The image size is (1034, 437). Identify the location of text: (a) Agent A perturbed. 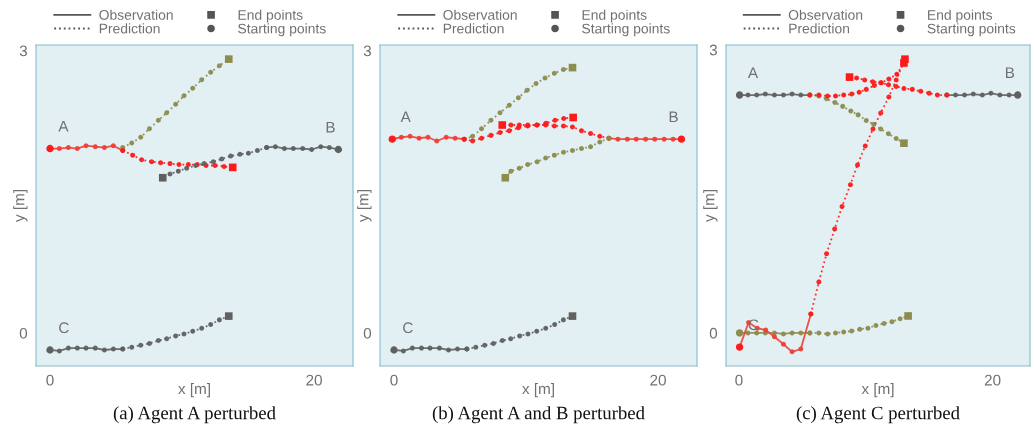
(194, 415).